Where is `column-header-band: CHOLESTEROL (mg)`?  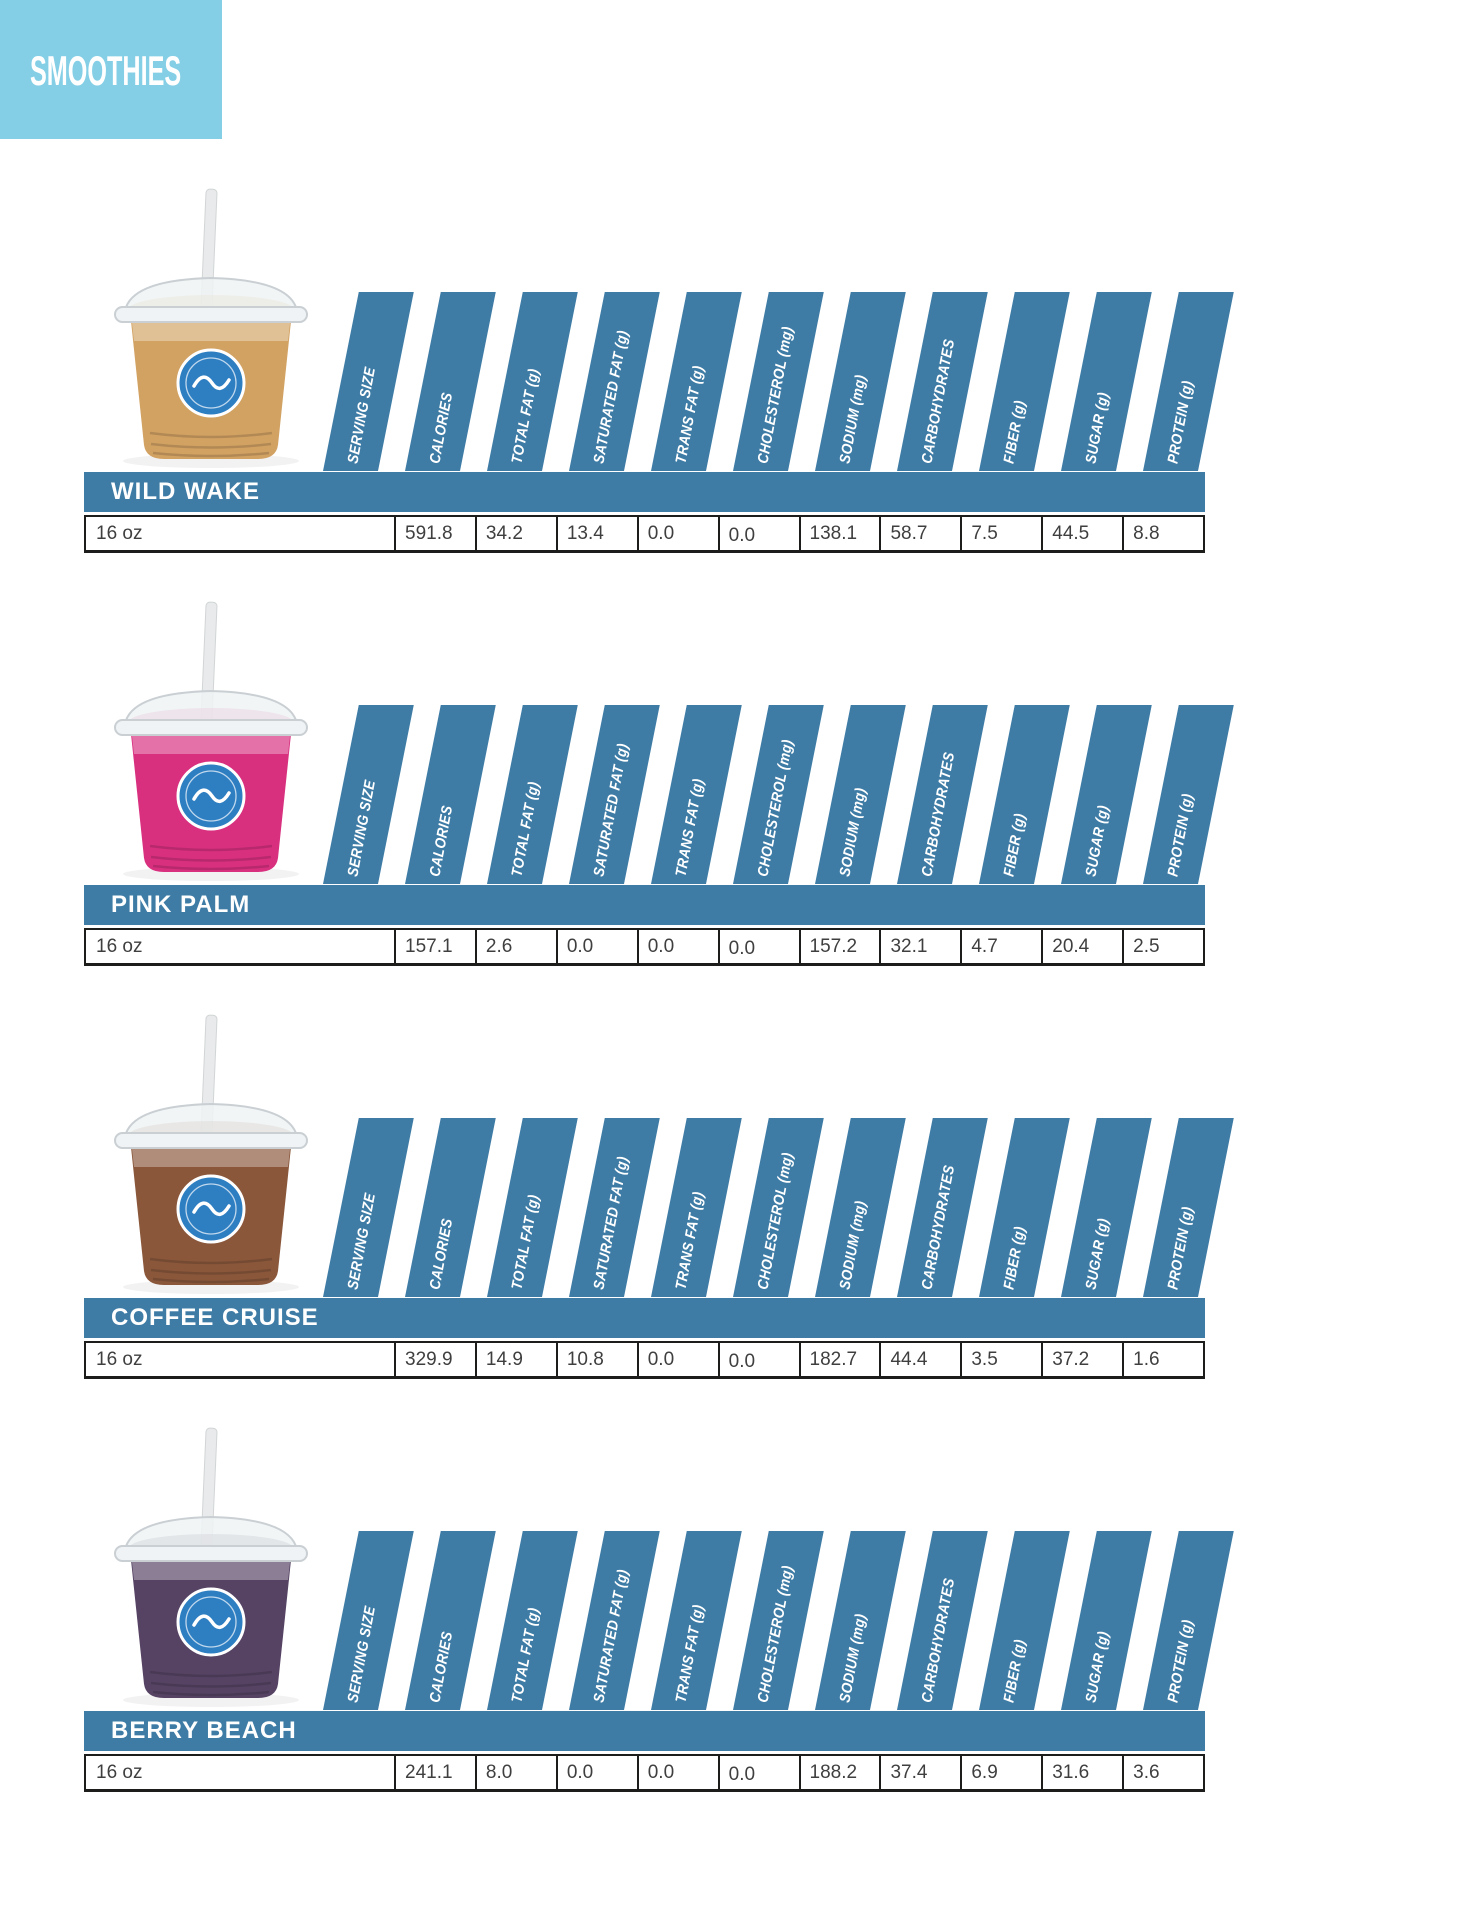 column-header-band: CHOLESTEROL (mg) is located at coordinates (778, 794).